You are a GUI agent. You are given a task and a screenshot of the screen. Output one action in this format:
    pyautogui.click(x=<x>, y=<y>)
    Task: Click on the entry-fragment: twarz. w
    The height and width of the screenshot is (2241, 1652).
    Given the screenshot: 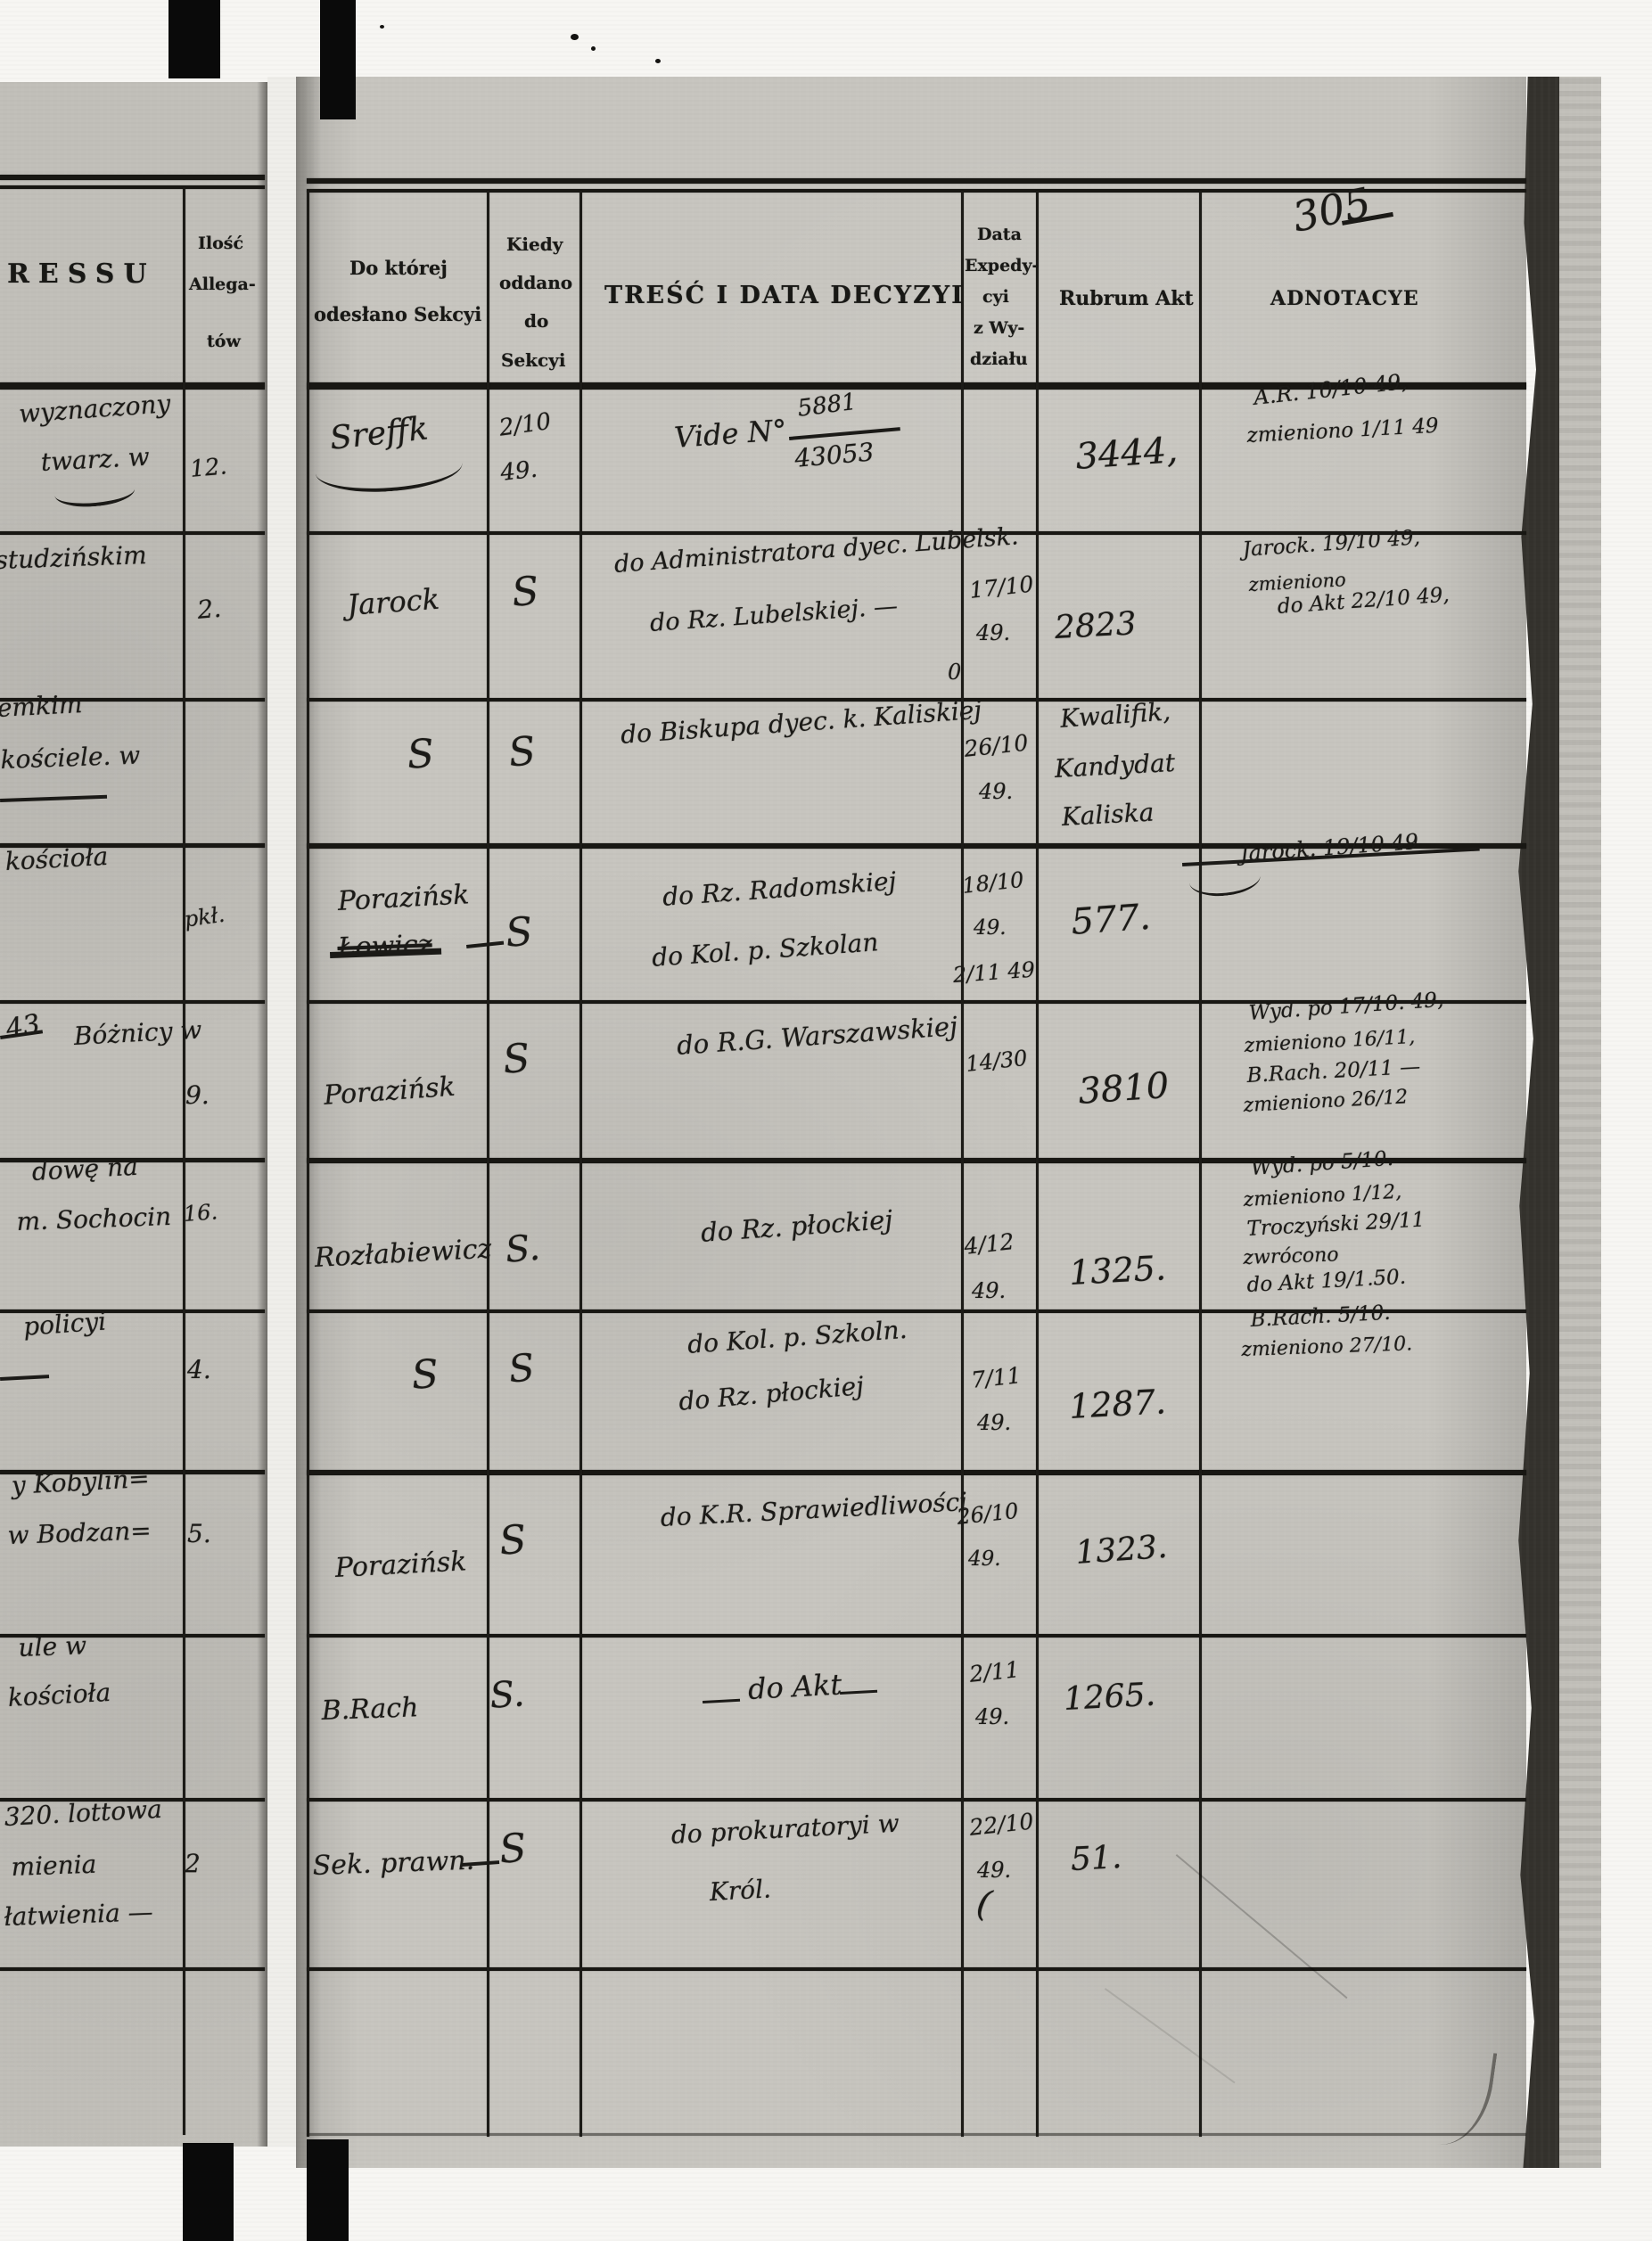 What is the action you would take?
    pyautogui.click(x=95, y=459)
    